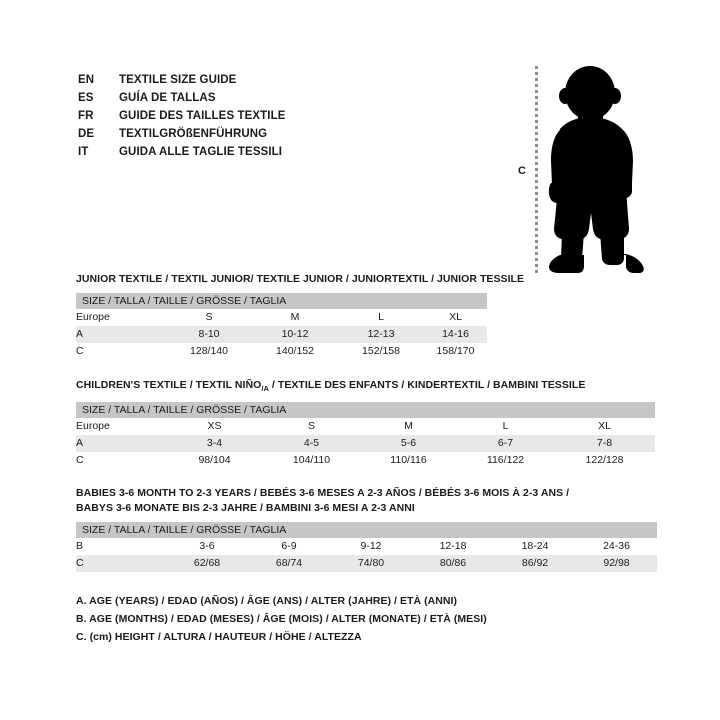  I want to click on table-row: Europe XS S M L XL, so click(365, 427).